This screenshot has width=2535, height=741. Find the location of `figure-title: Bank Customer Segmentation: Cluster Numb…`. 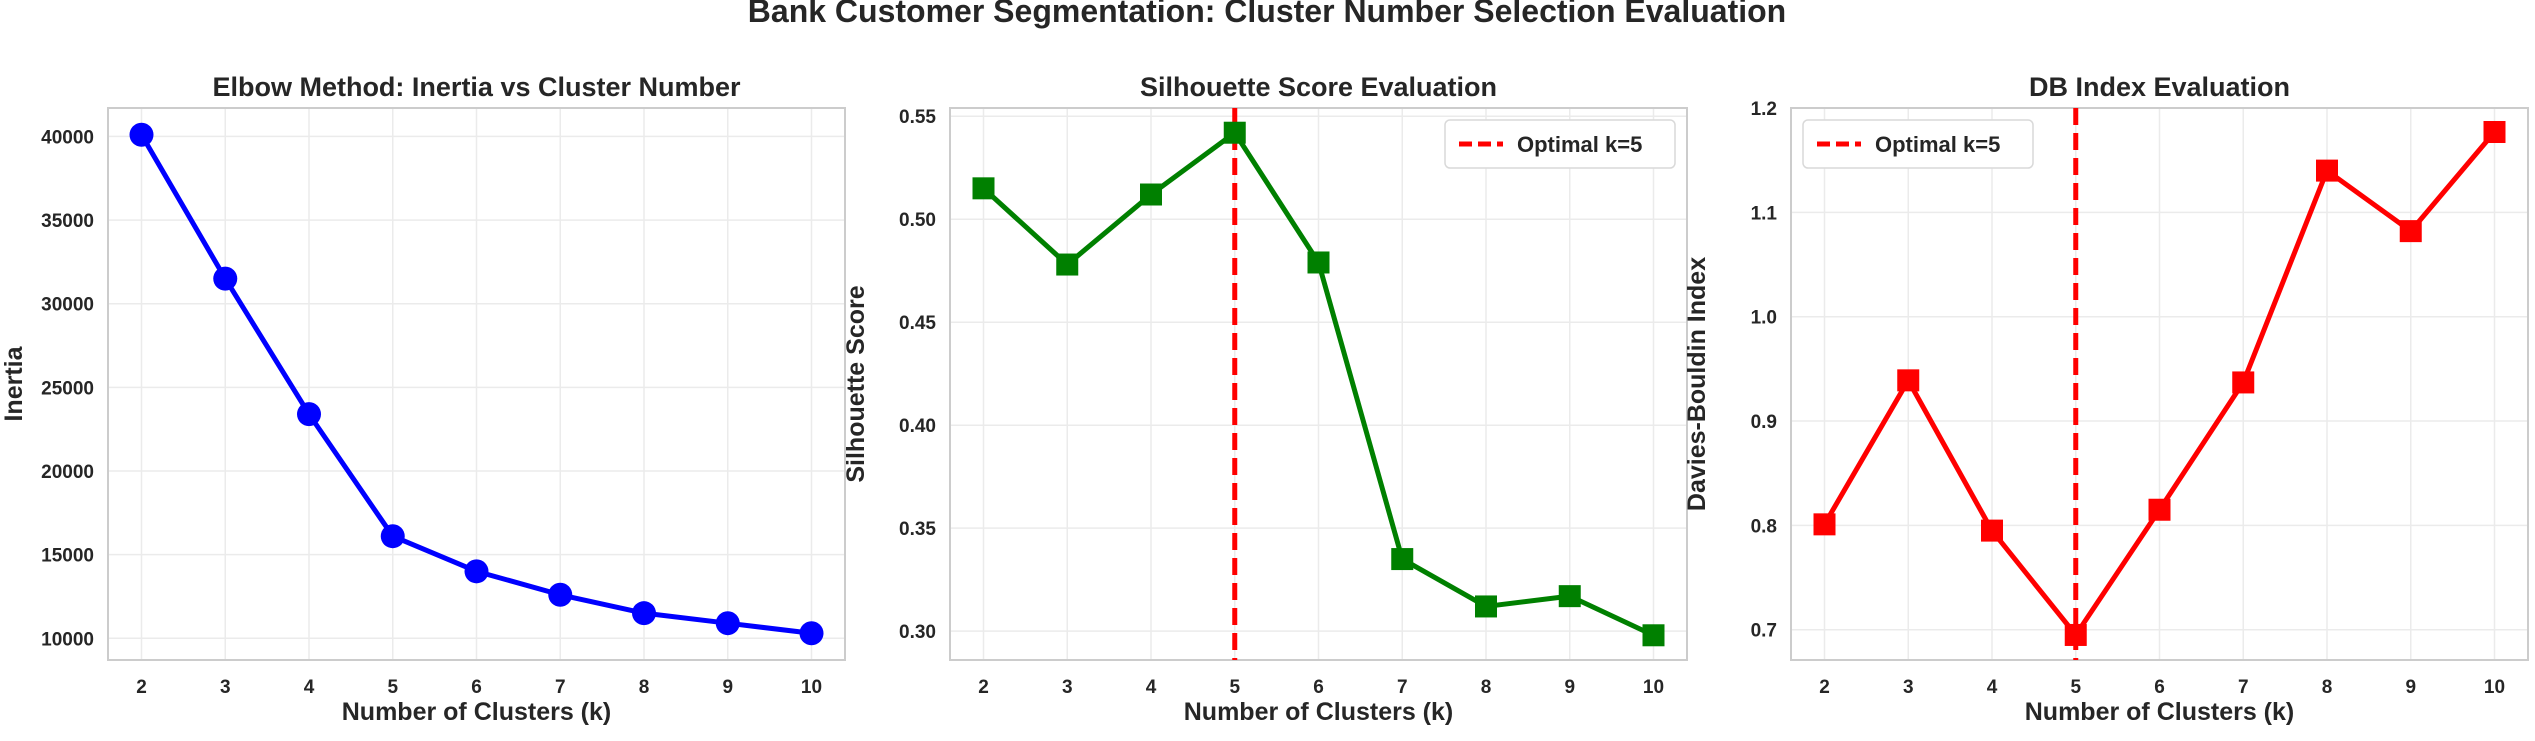

figure-title: Bank Customer Segmentation: Cluster Numb… is located at coordinates (1267, 14).